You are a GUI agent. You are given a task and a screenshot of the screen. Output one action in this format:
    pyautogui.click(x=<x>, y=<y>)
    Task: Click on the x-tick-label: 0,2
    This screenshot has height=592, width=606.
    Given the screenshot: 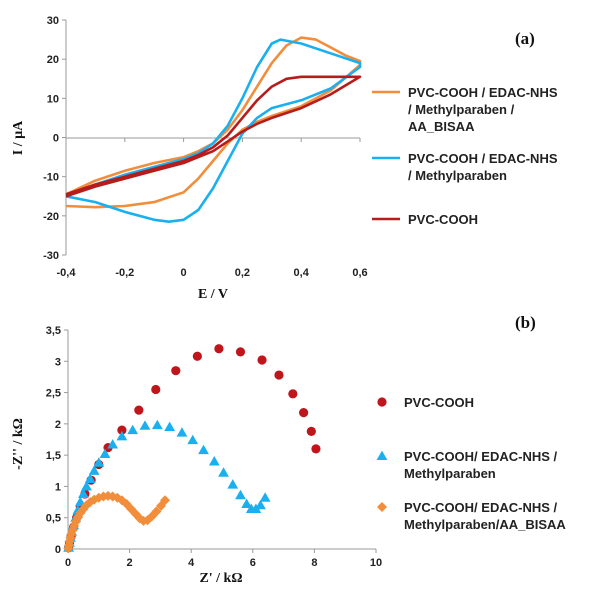 What is the action you would take?
    pyautogui.click(x=242, y=273)
    